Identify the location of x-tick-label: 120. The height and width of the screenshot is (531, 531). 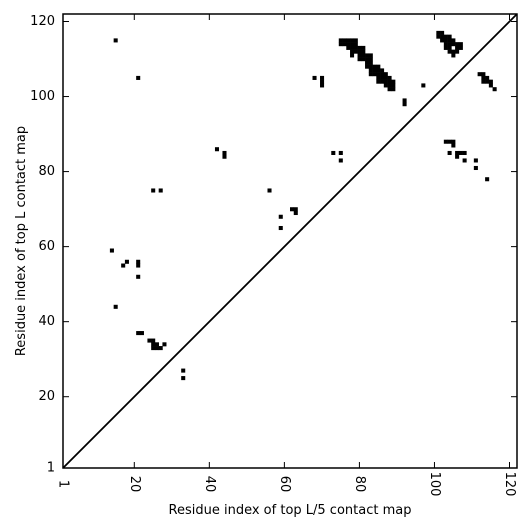
(509, 484).